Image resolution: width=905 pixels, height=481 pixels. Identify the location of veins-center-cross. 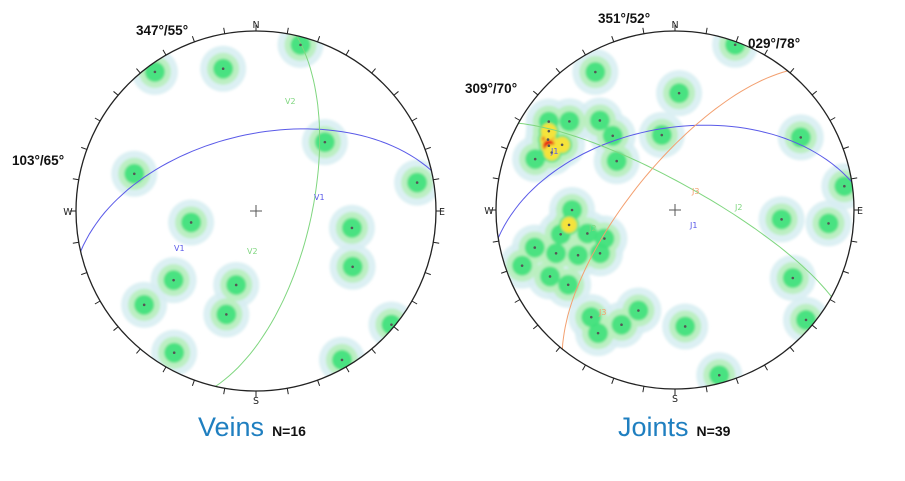
(256, 211).